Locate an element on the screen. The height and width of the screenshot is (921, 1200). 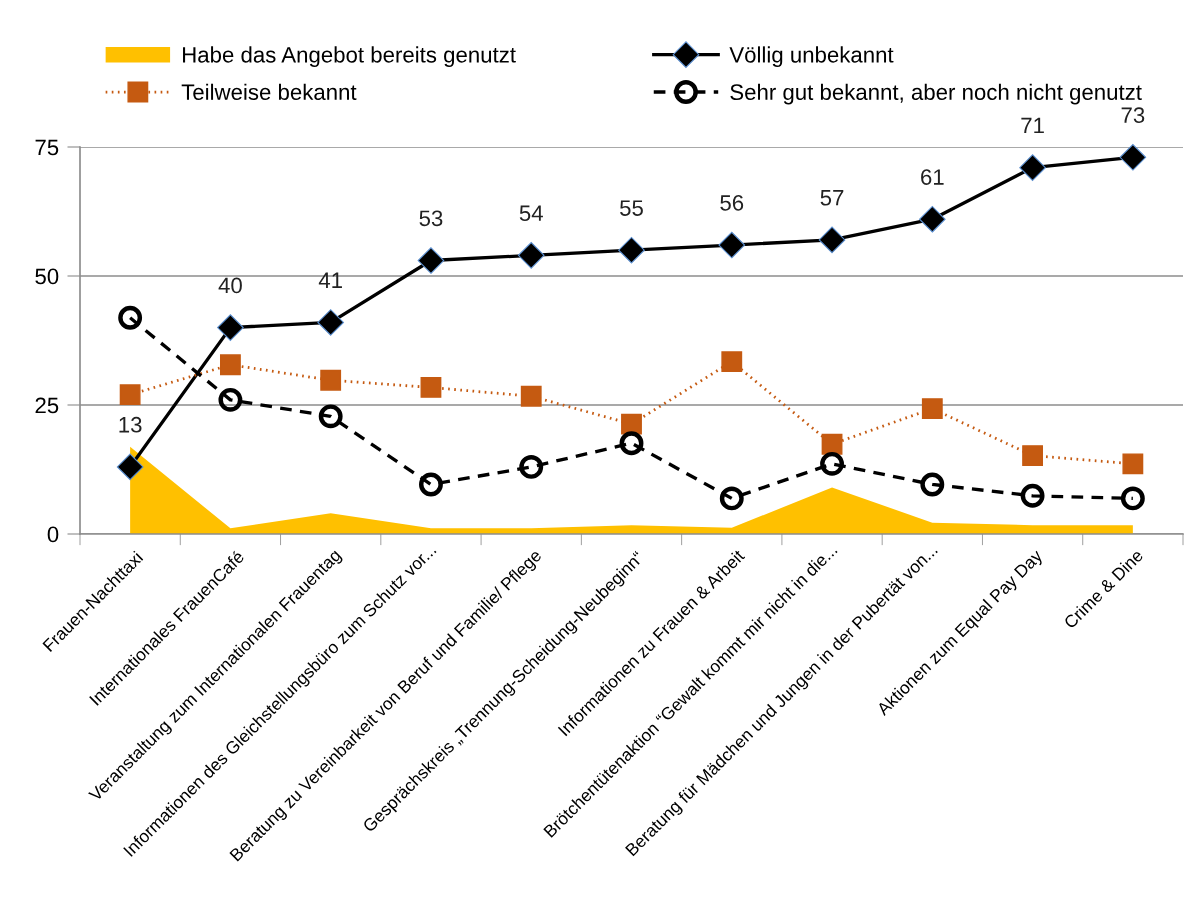
data-label: 40 is located at coordinates (230, 285).